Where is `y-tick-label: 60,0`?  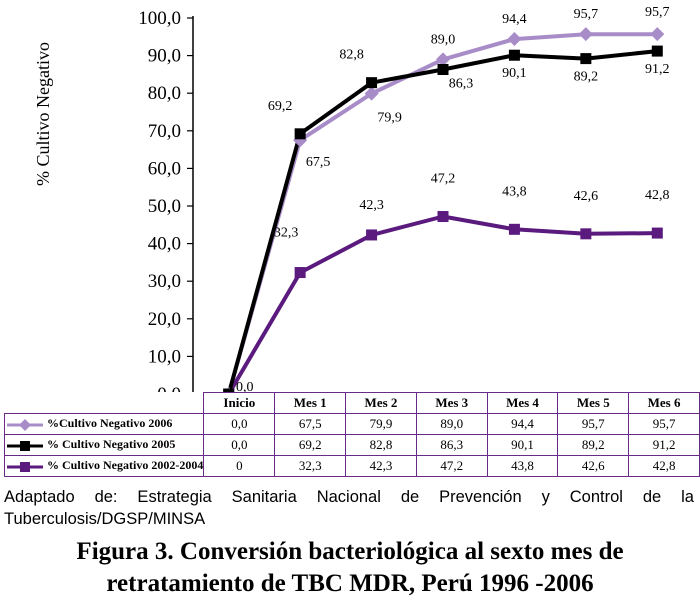
y-tick-label: 60,0 is located at coordinates (164, 168).